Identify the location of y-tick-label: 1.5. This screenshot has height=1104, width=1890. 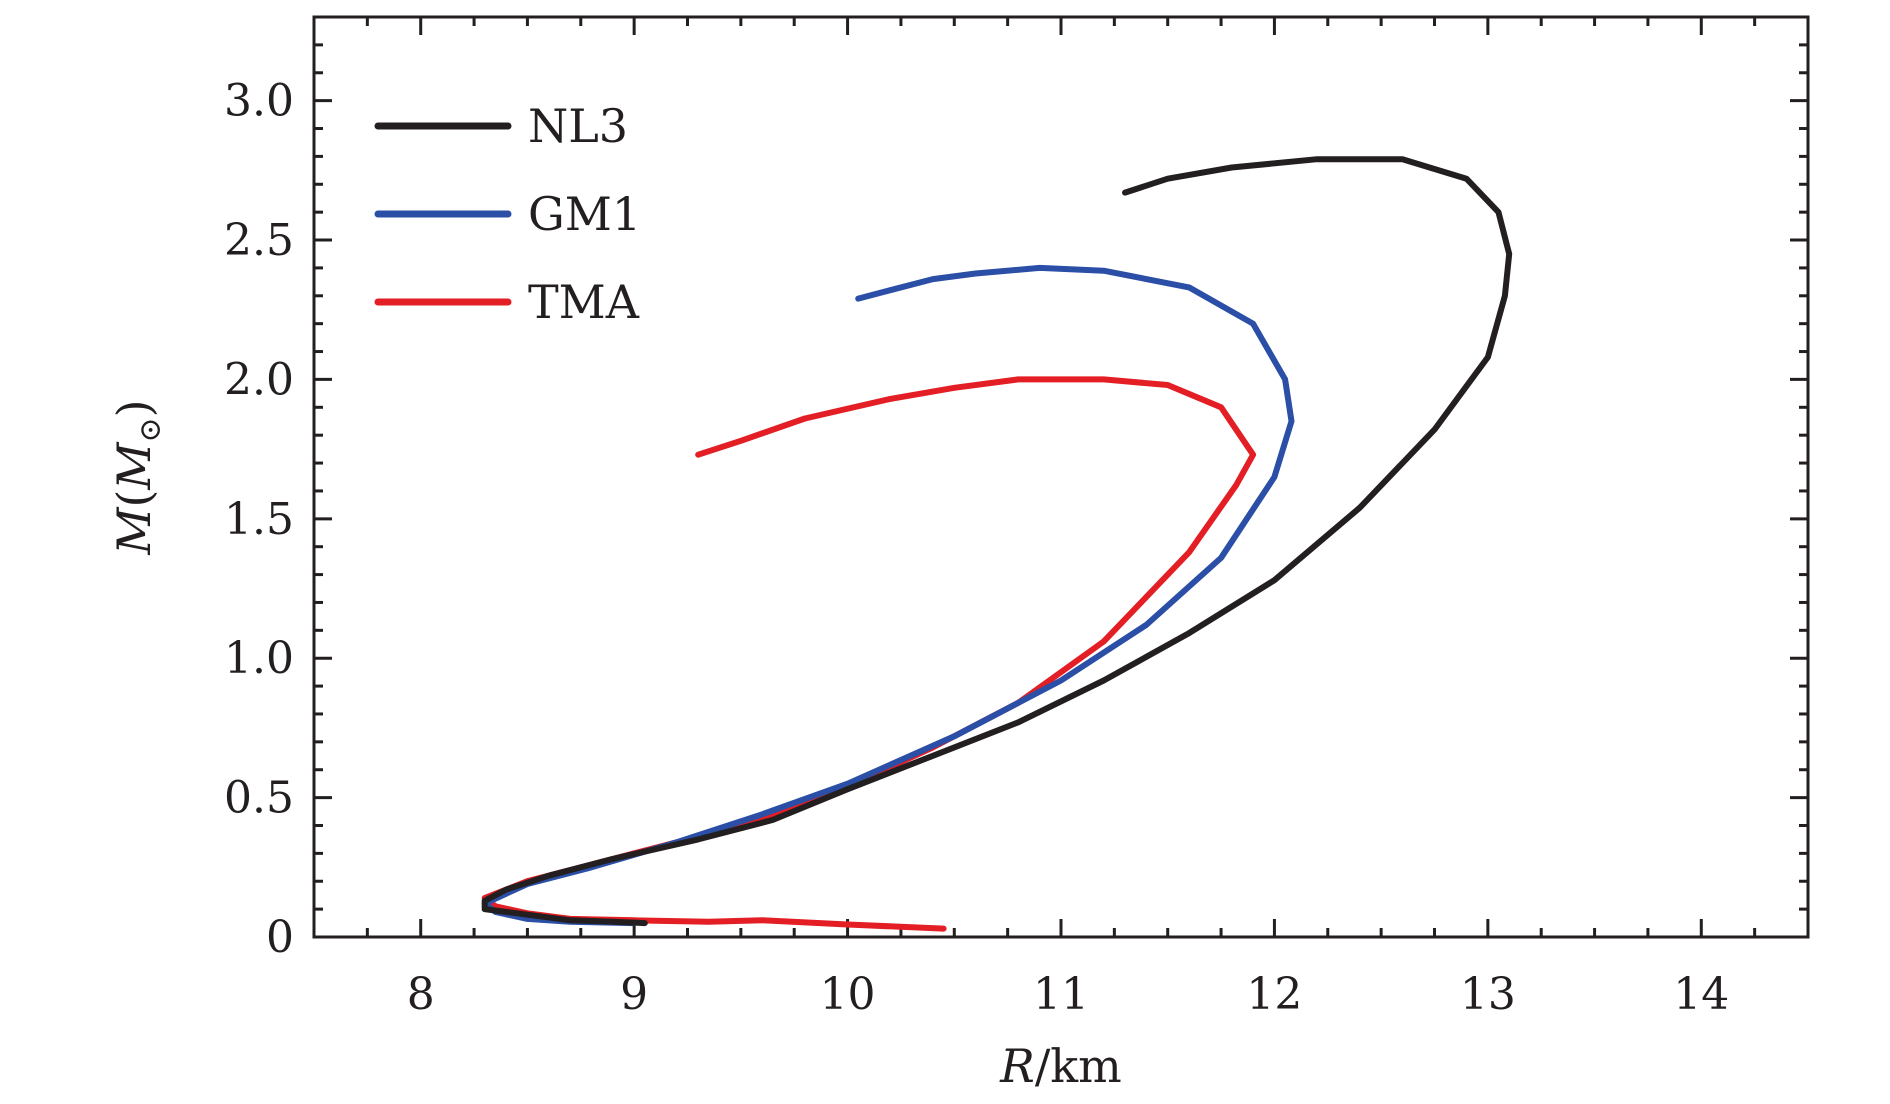
(259, 519).